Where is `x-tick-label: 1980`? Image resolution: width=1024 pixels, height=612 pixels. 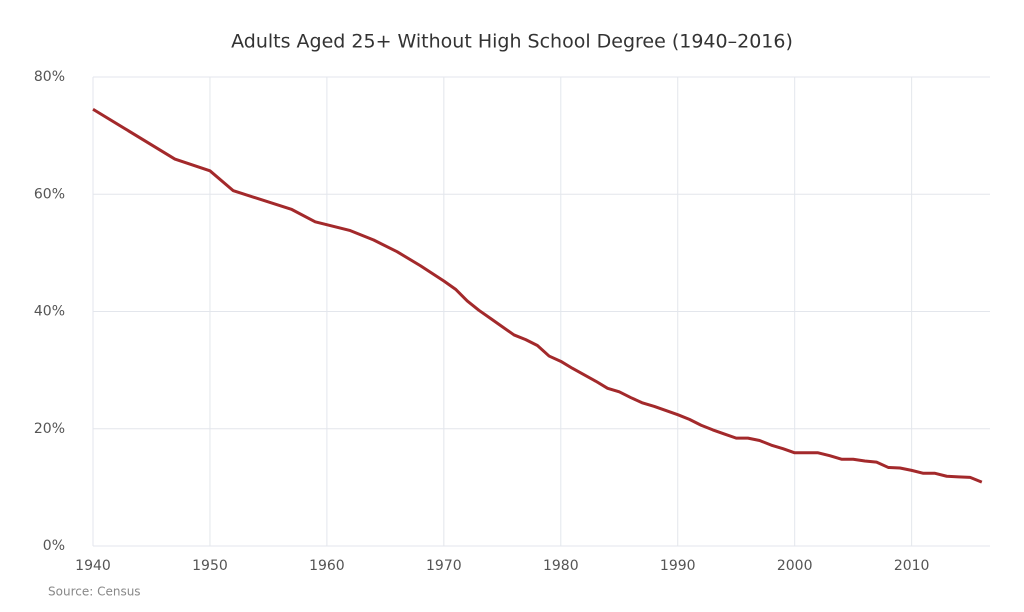
x-tick-label: 1980 is located at coordinates (561, 566).